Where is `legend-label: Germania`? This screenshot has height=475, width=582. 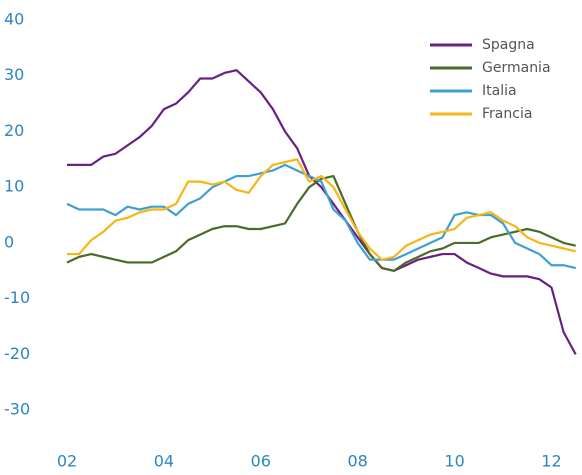 legend-label: Germania is located at coordinates (516, 68).